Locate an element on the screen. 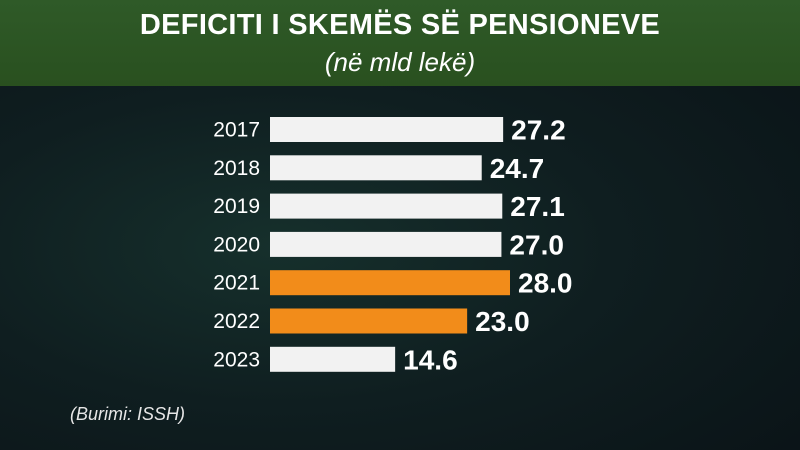  value-label-2019: 27.1 is located at coordinates (537, 206).